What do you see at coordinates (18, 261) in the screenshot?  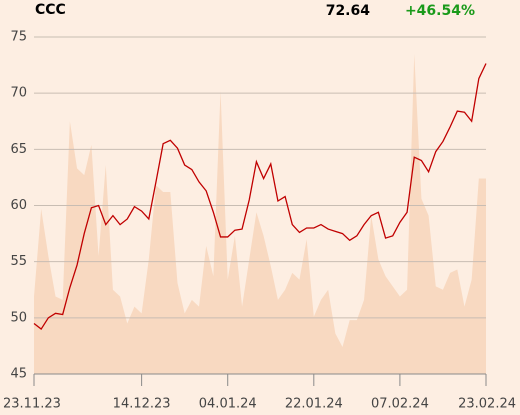 I see `y-tick-label: 55` at bounding box center [18, 261].